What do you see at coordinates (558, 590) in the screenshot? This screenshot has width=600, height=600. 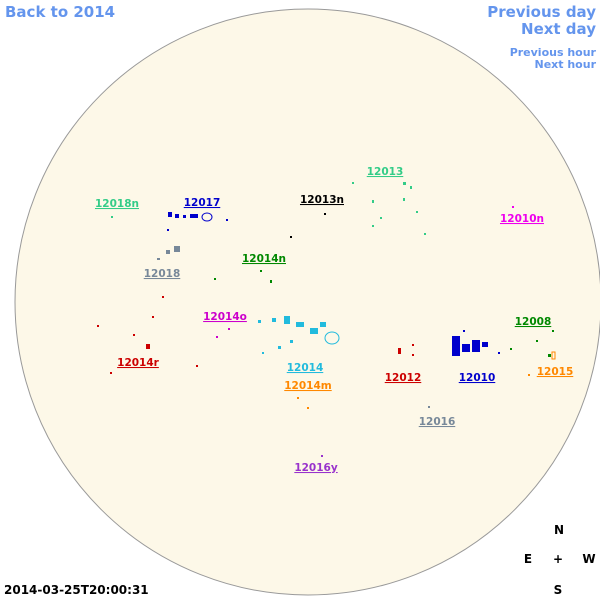 I see `compass-south: S` at bounding box center [558, 590].